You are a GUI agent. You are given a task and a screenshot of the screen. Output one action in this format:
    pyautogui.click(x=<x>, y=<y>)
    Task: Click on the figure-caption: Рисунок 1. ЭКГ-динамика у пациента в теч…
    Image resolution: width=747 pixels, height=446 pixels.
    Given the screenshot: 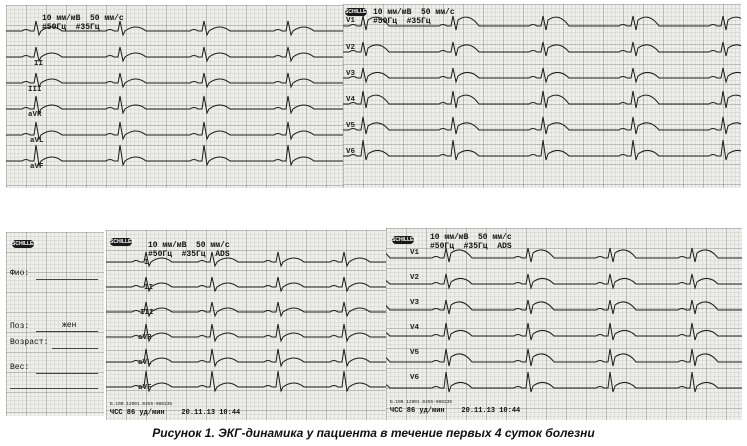 What is the action you would take?
    pyautogui.click(x=373, y=433)
    